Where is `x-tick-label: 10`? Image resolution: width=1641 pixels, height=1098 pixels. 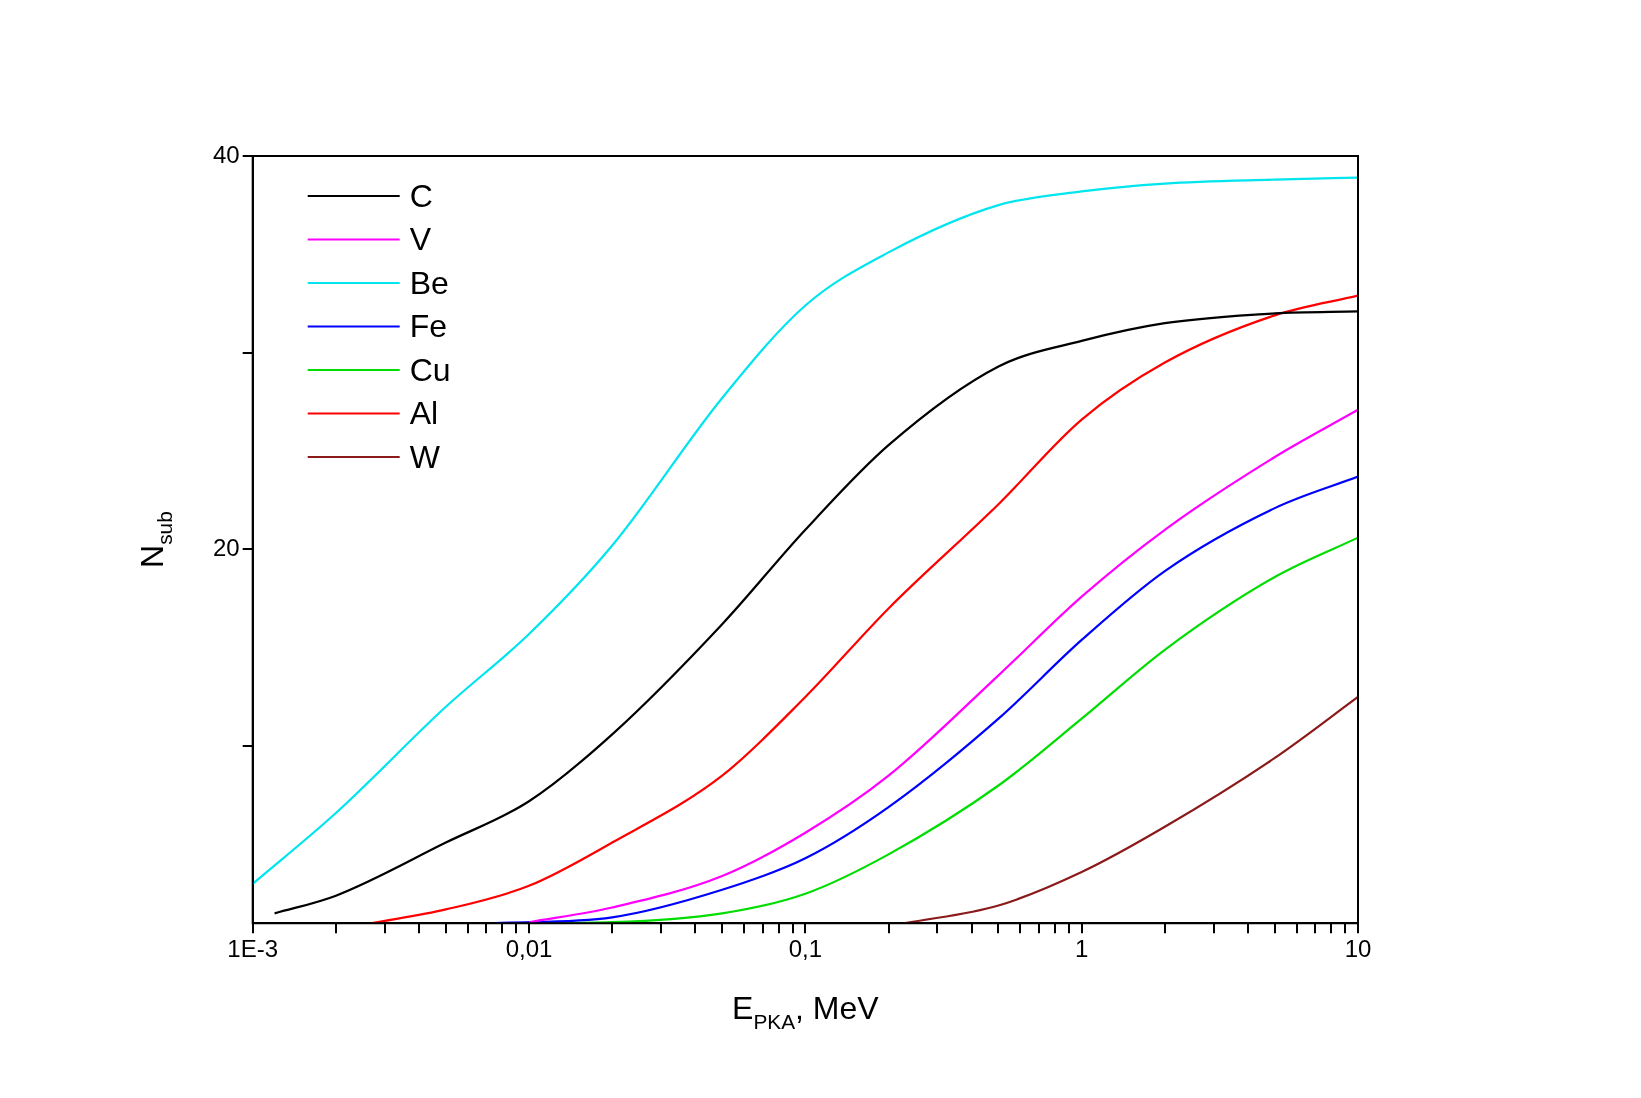 x-tick-label: 10 is located at coordinates (1358, 949).